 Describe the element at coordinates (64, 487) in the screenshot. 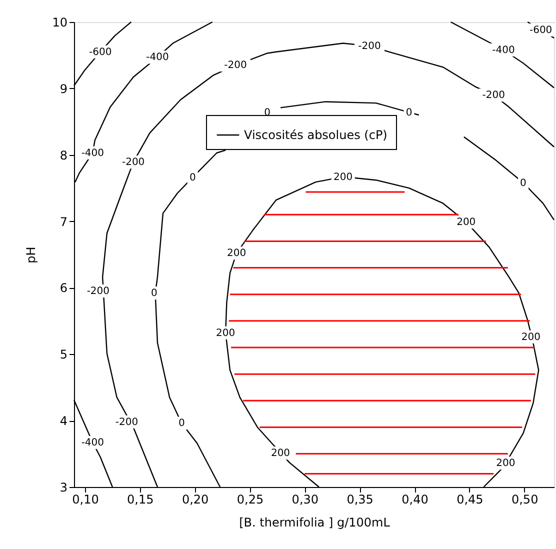

I see `y-tick-label: 3` at that location.